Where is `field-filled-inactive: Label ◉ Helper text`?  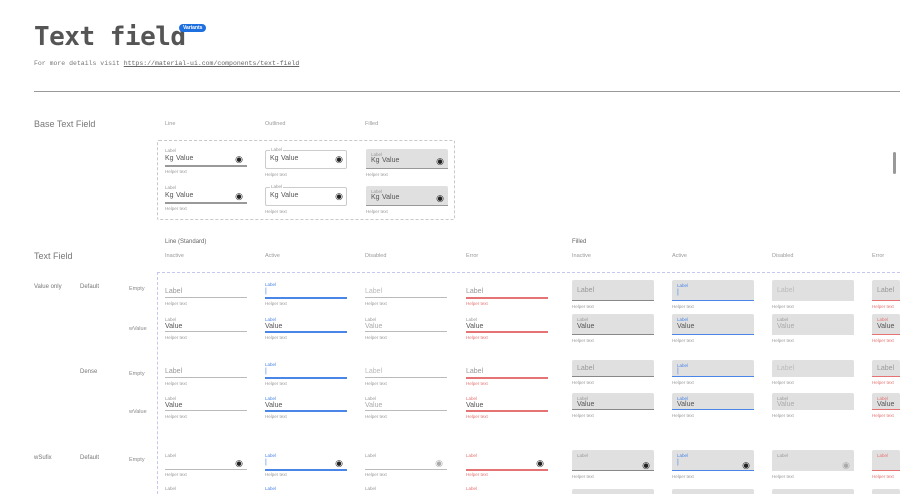
field-filled-inactive: Label ◉ Helper text is located at coordinates (613, 464).